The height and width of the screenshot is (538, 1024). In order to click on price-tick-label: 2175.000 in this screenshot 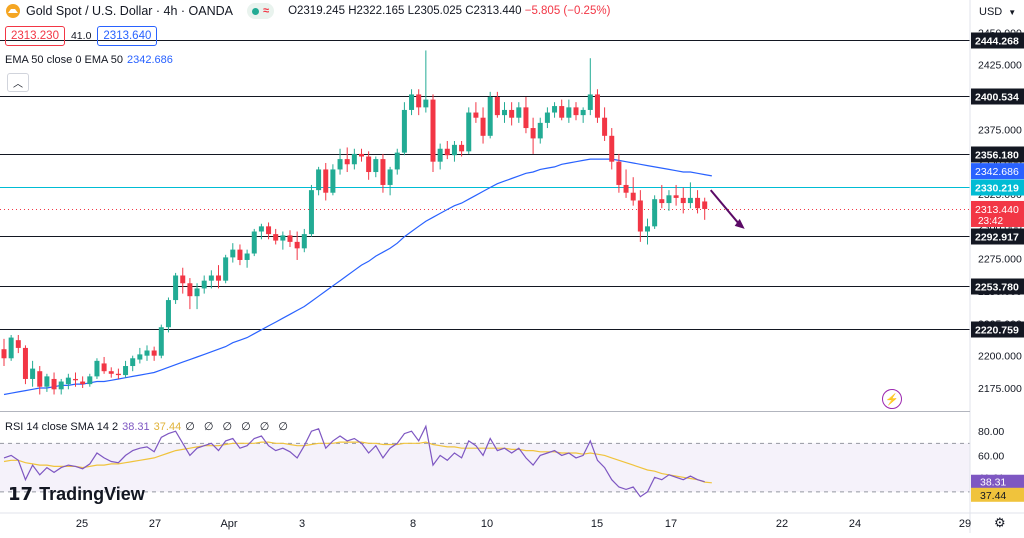, I will do `click(1000, 389)`.